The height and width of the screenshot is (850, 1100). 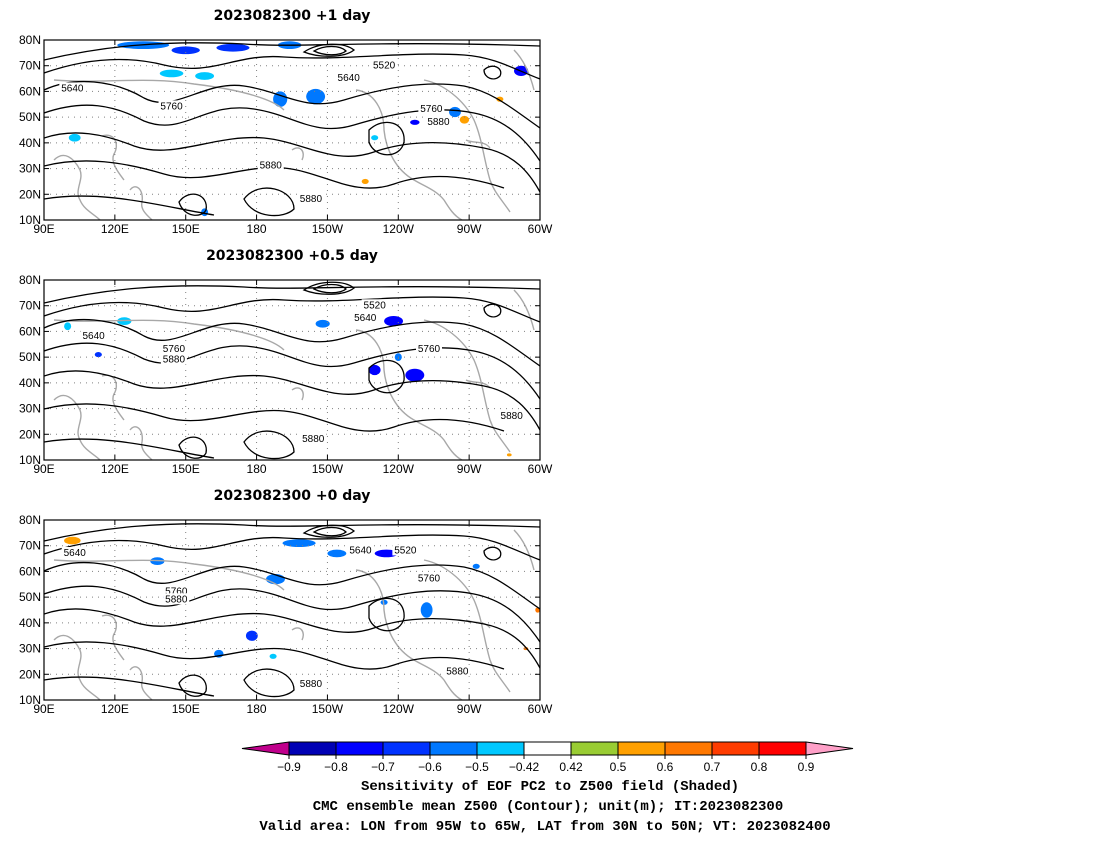 I want to click on lat-tick-label: 10N, so click(x=30, y=220).